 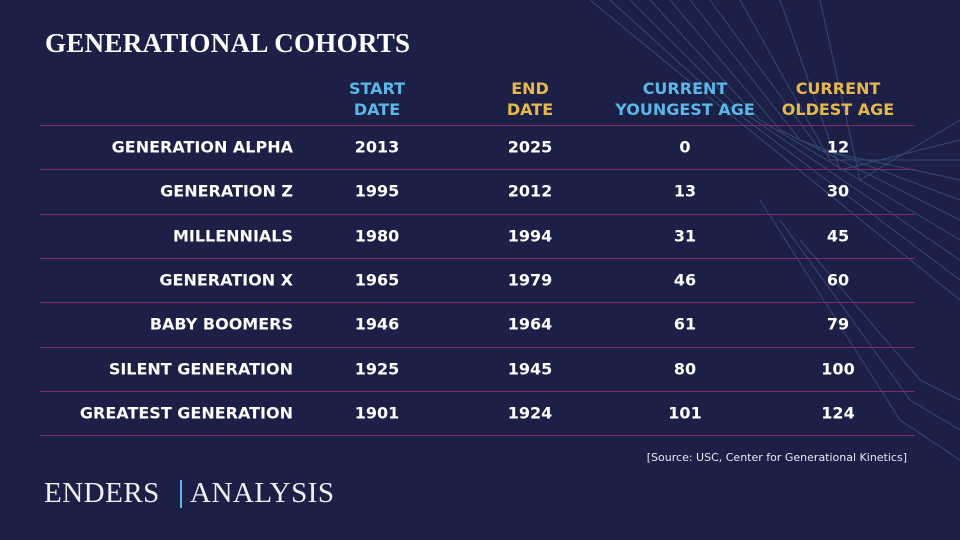 What do you see at coordinates (221, 324) in the screenshot?
I see `row-label: BABY BOOMERS` at bounding box center [221, 324].